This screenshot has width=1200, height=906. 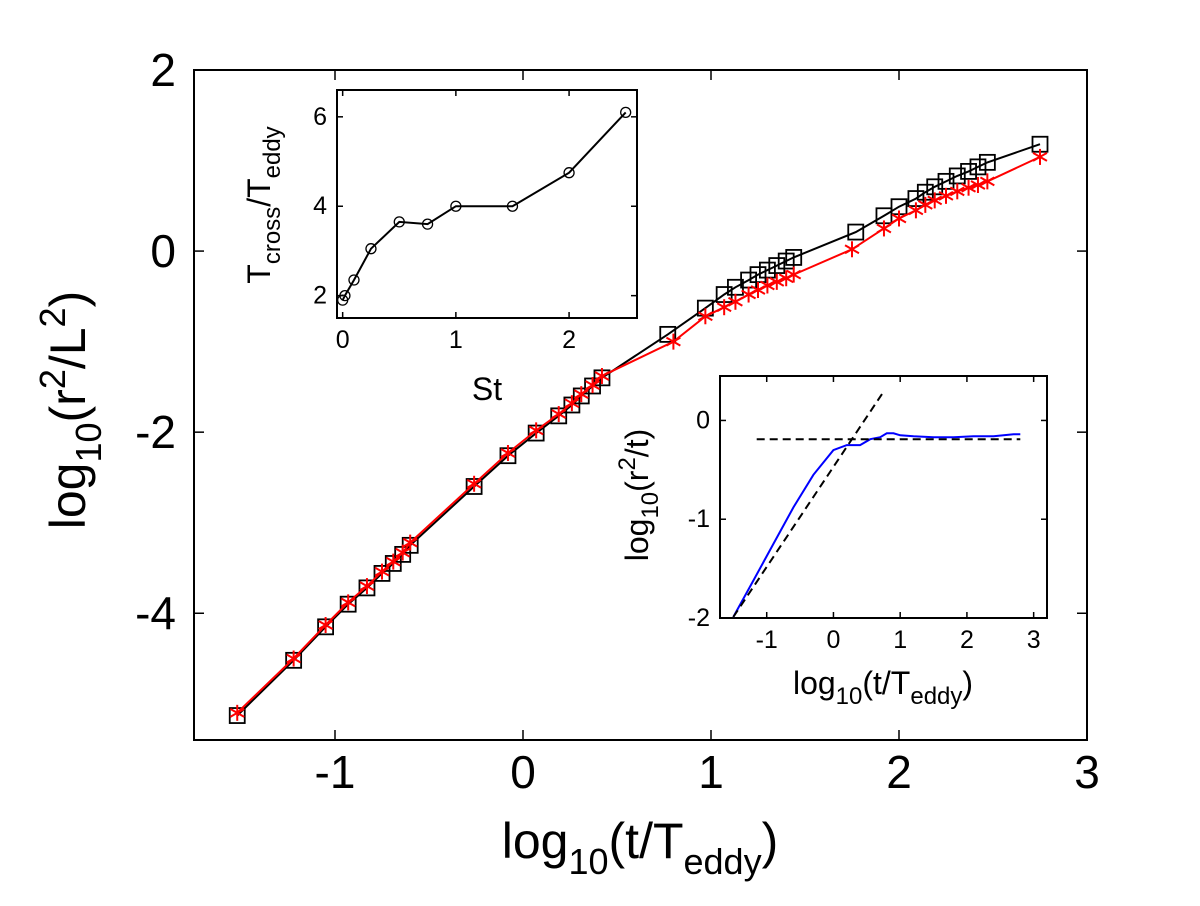 I want to click on main-xlabel-rest: (t/T, so click(x=646, y=841).